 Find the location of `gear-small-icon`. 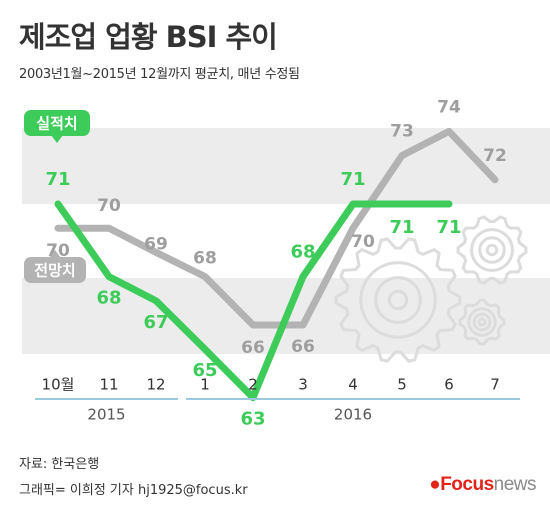

gear-small-icon is located at coordinates (482, 322).